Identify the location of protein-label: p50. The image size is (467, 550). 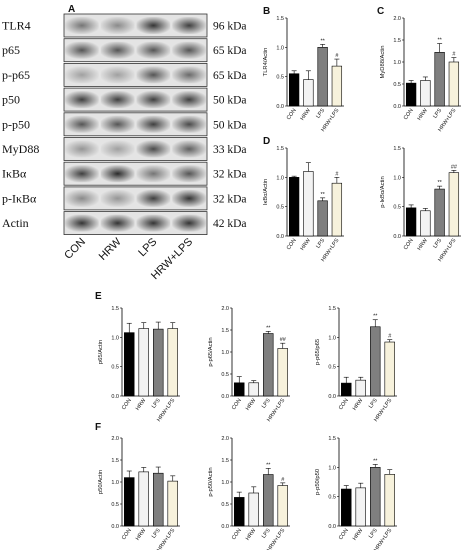
(11, 100).